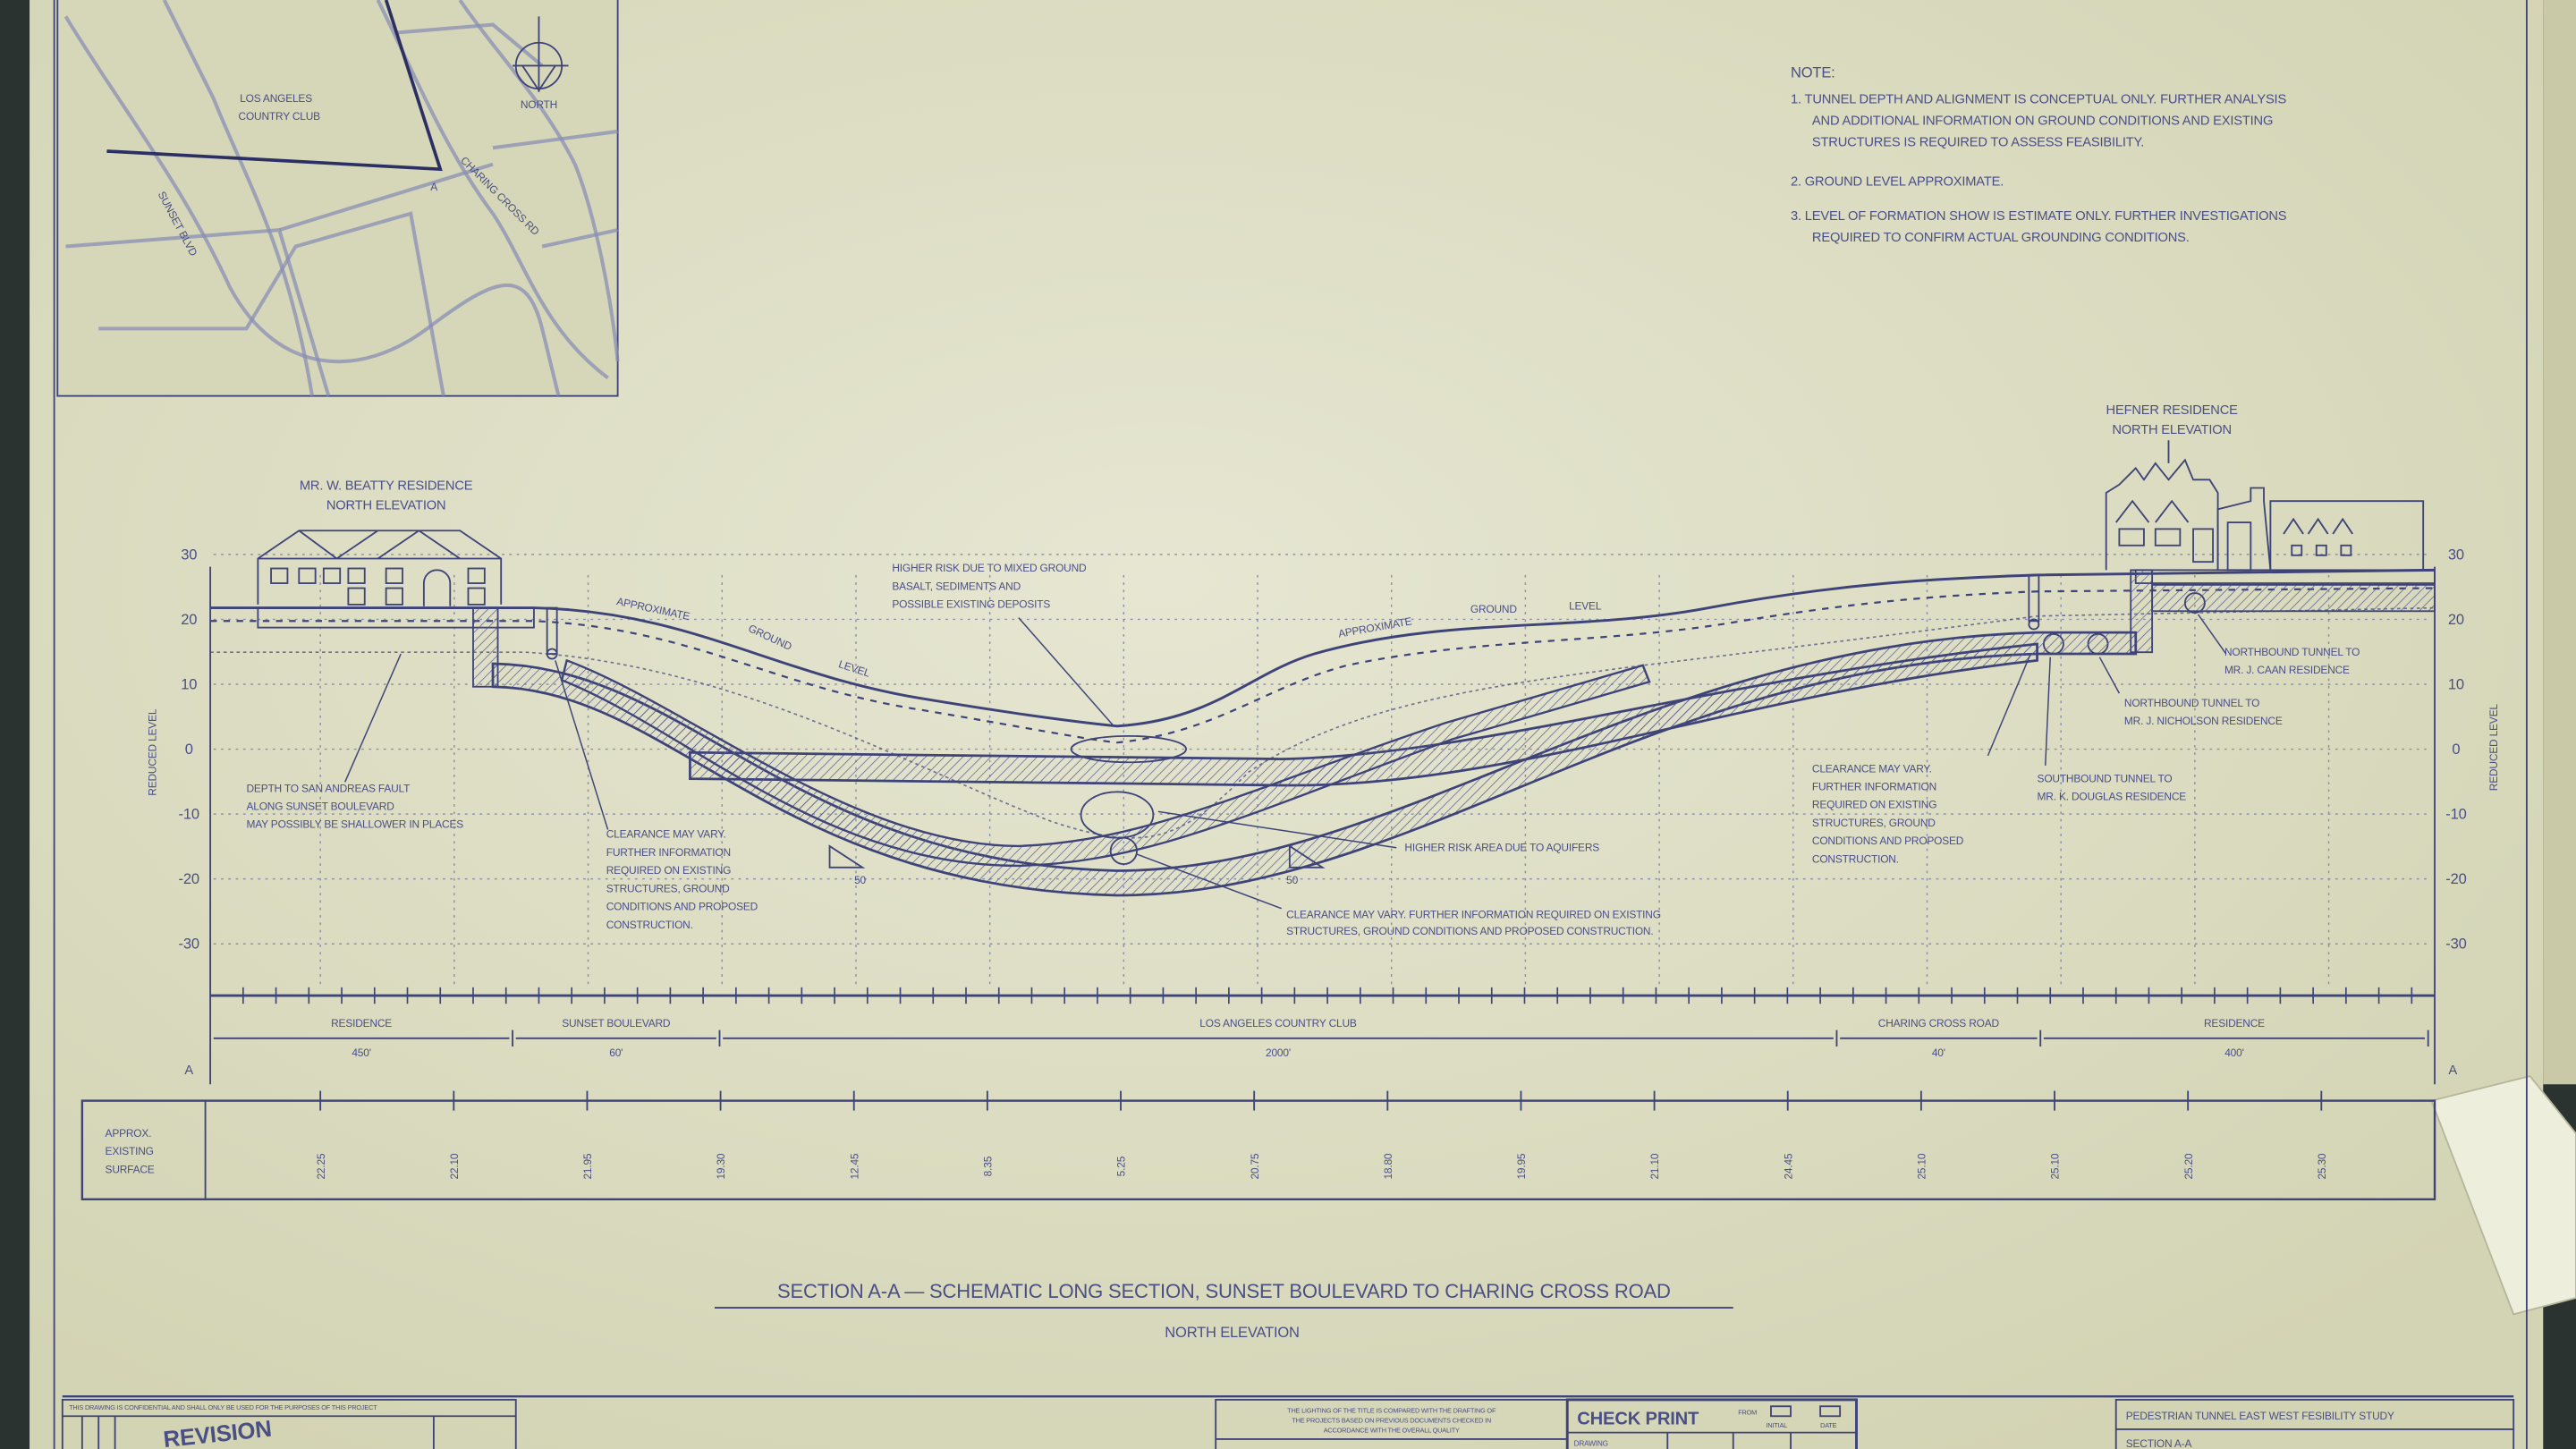 The image size is (2576, 1449). I want to click on annotation-douglas: SOUTHBOUND TUNNEL TO, so click(2105, 778).